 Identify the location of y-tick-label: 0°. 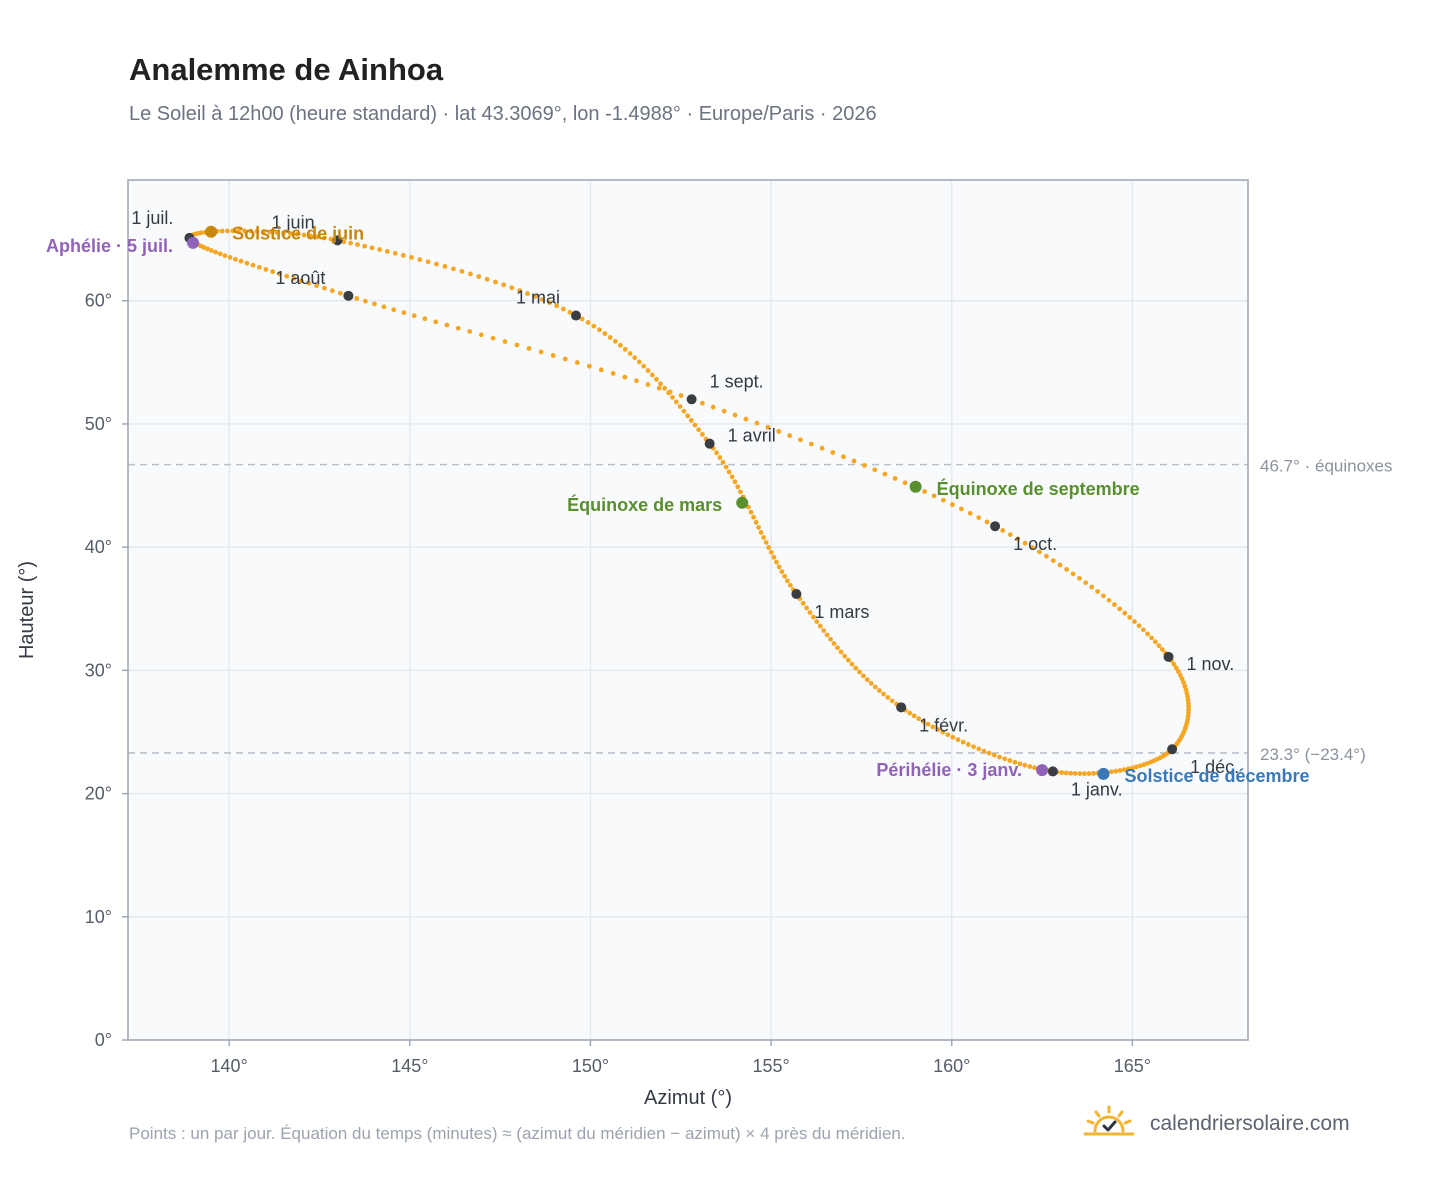
(103, 1040).